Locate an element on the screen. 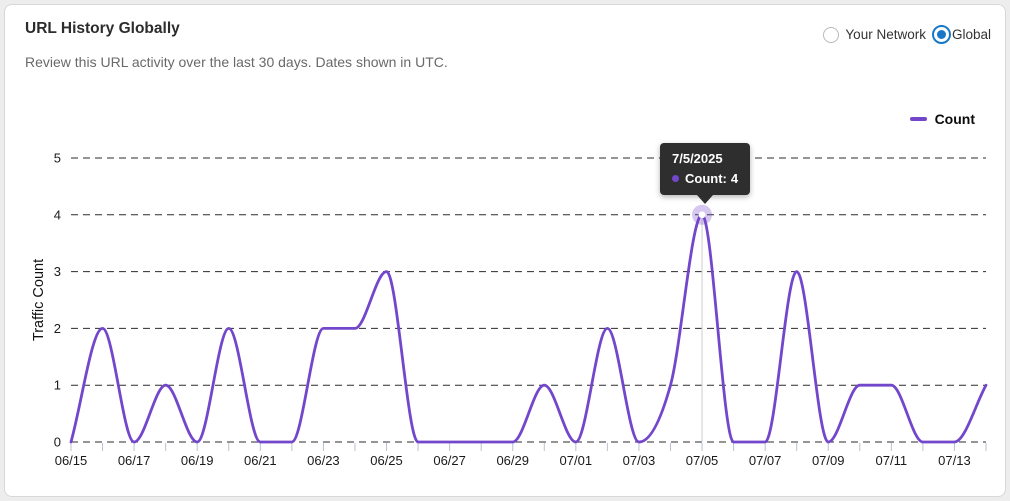 This screenshot has height=501, width=1010. radio-label-your-network: Your Network is located at coordinates (885, 34).